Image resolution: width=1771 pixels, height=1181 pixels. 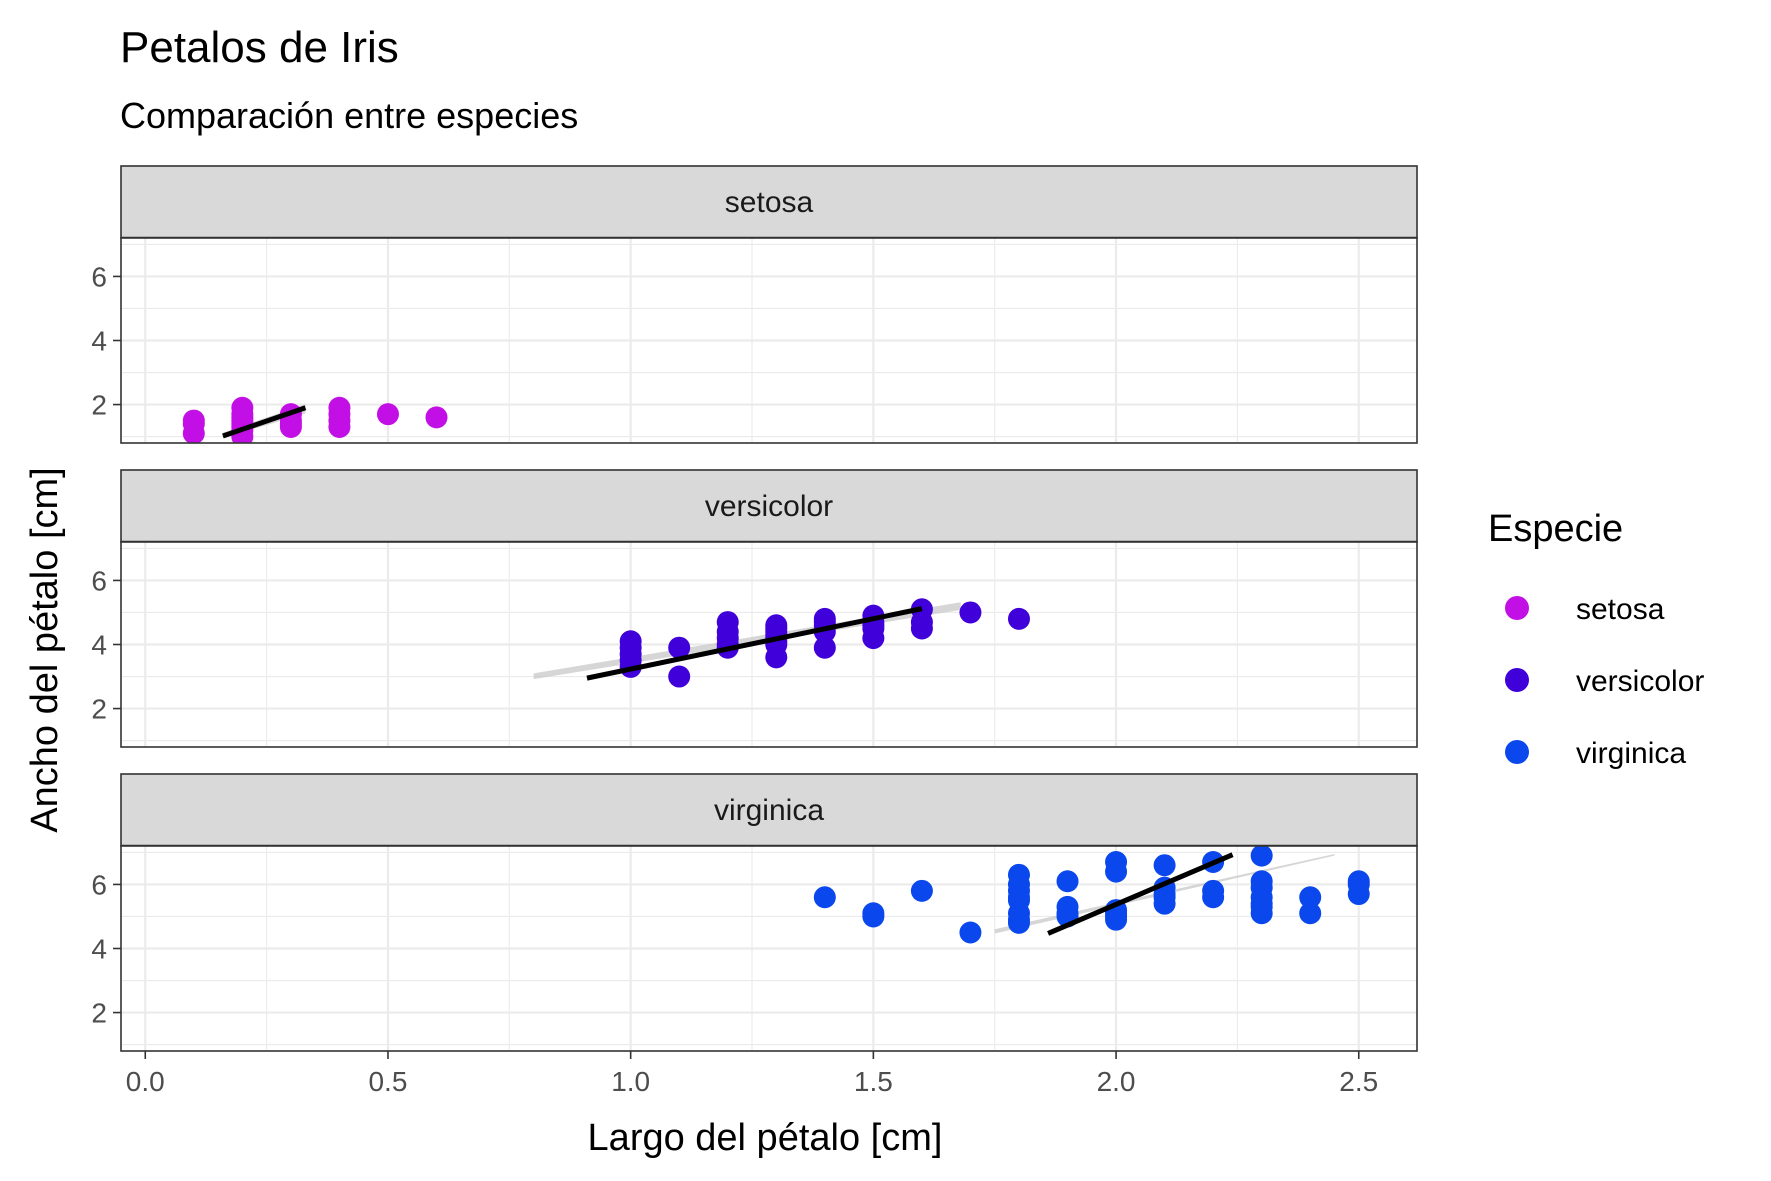 I want to click on x-axis: 0.0 0.5 1.0 1.5 2.0 2.5, so click(x=752, y=1074).